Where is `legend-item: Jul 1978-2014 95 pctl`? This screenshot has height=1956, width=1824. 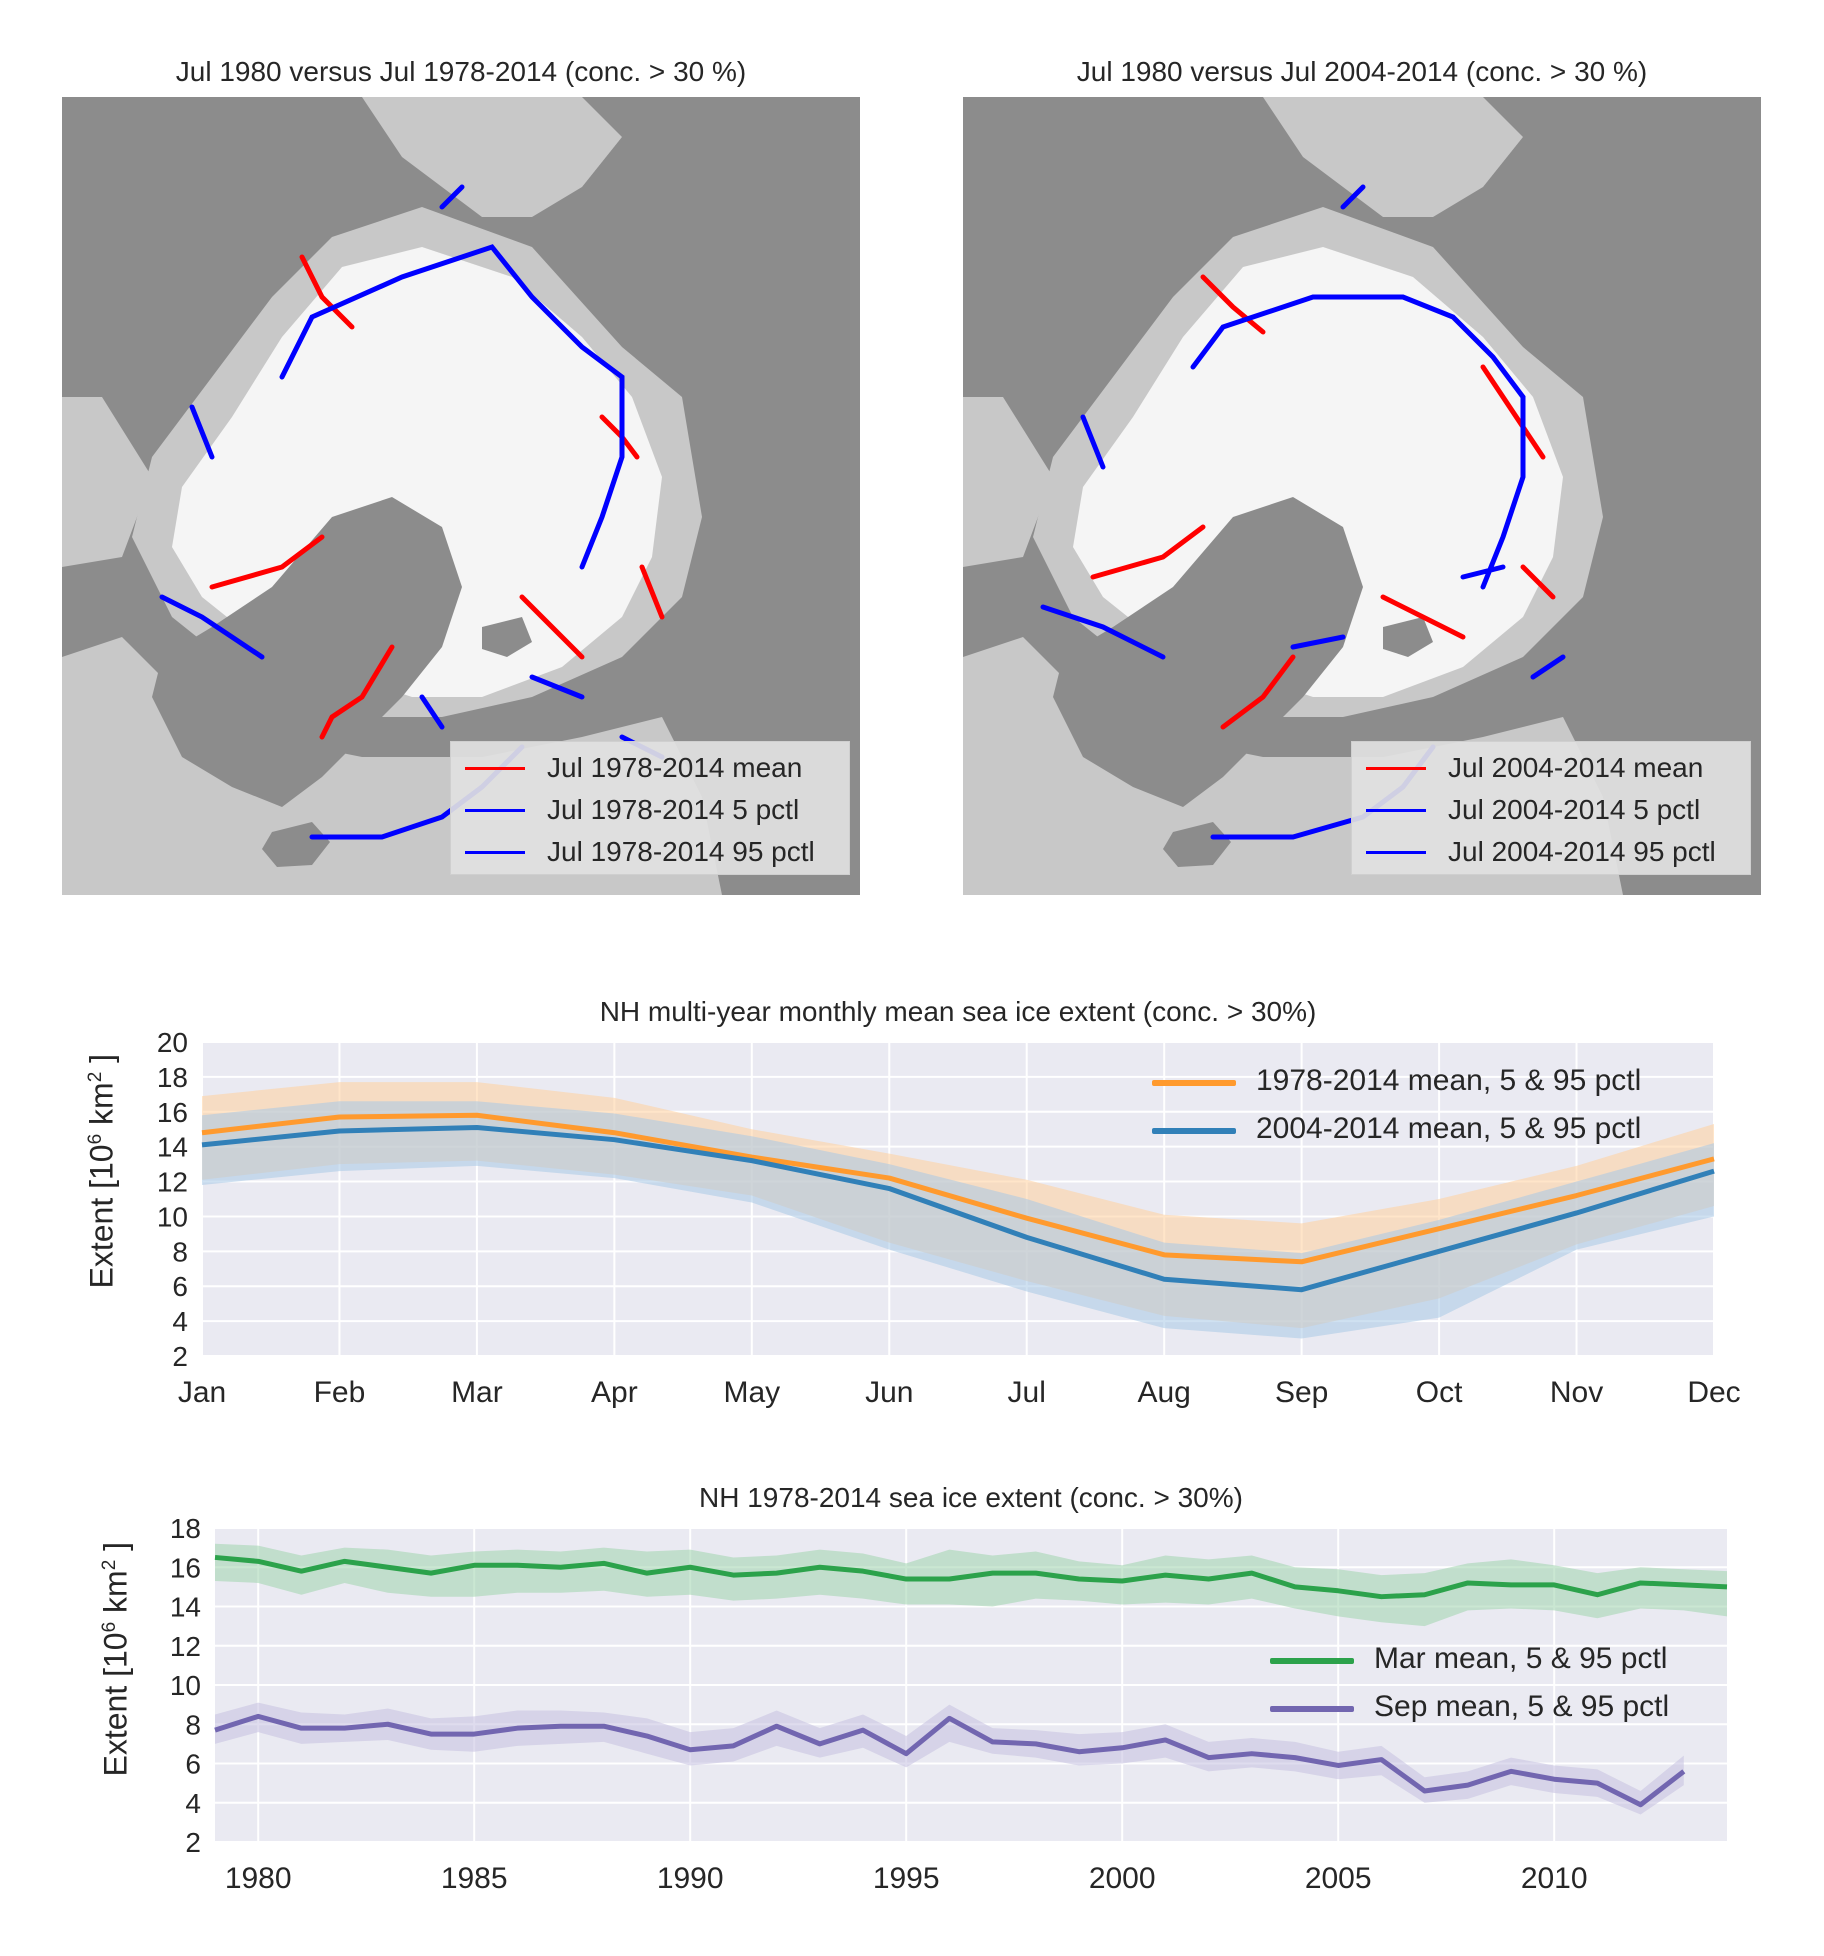
legend-item: Jul 1978-2014 95 pctl is located at coordinates (650, 852).